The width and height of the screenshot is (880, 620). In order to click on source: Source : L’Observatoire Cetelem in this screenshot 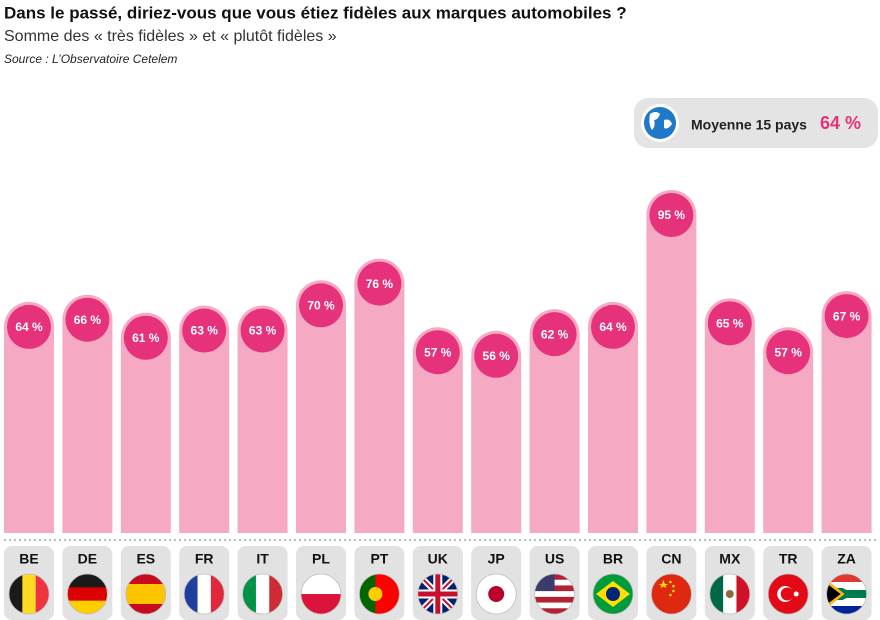, I will do `click(90, 59)`.